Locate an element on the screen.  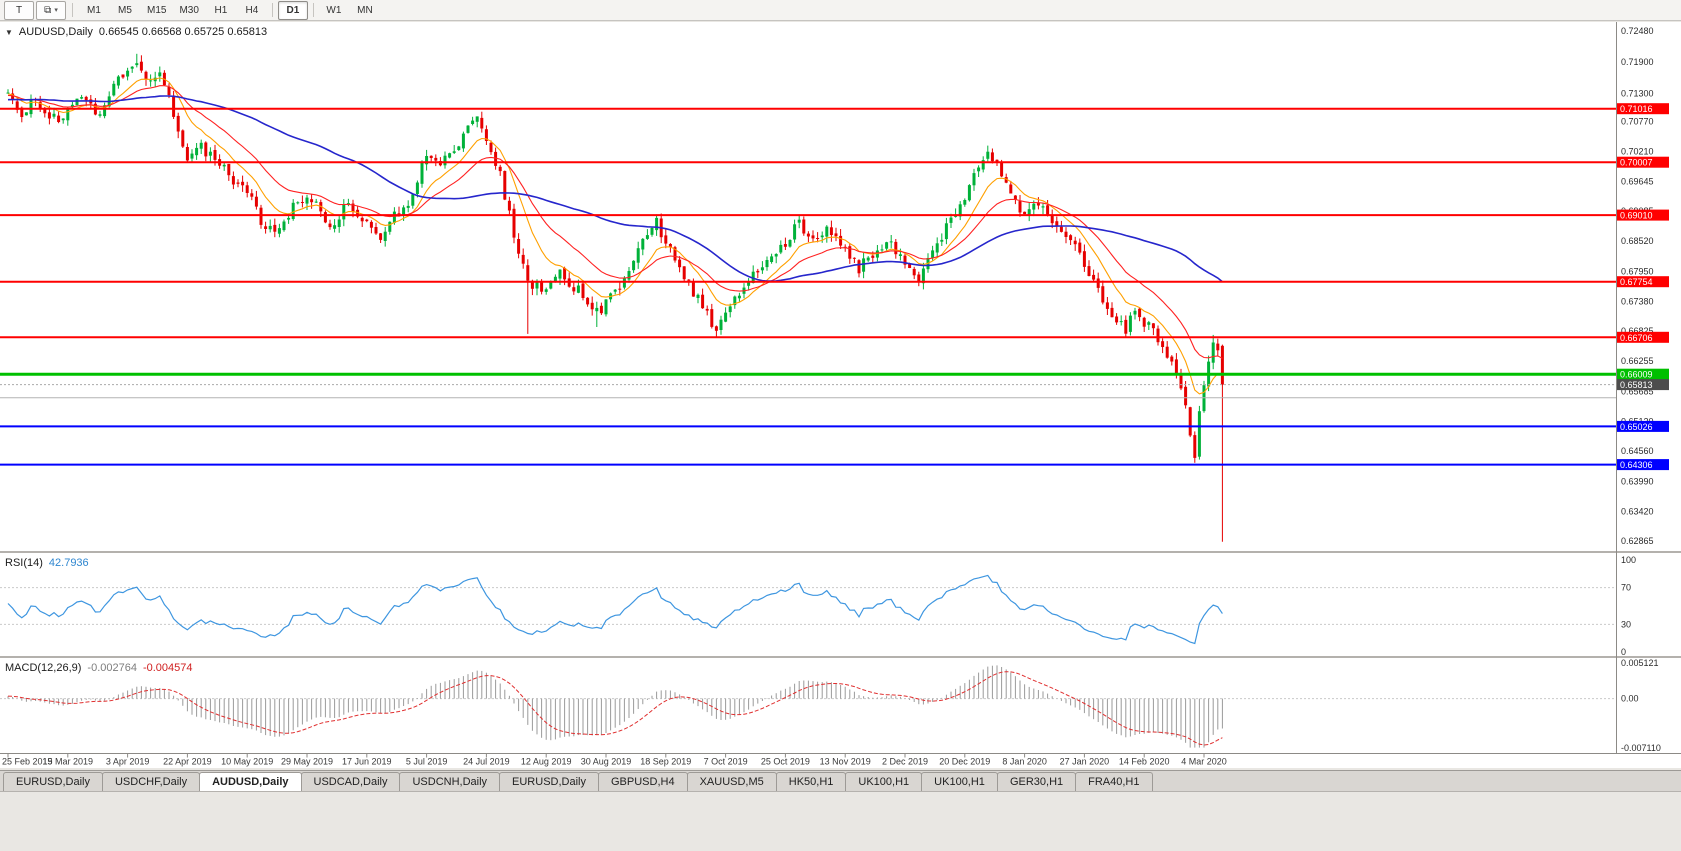
svg-text: 0.65685 is located at coordinates (1637, 391).